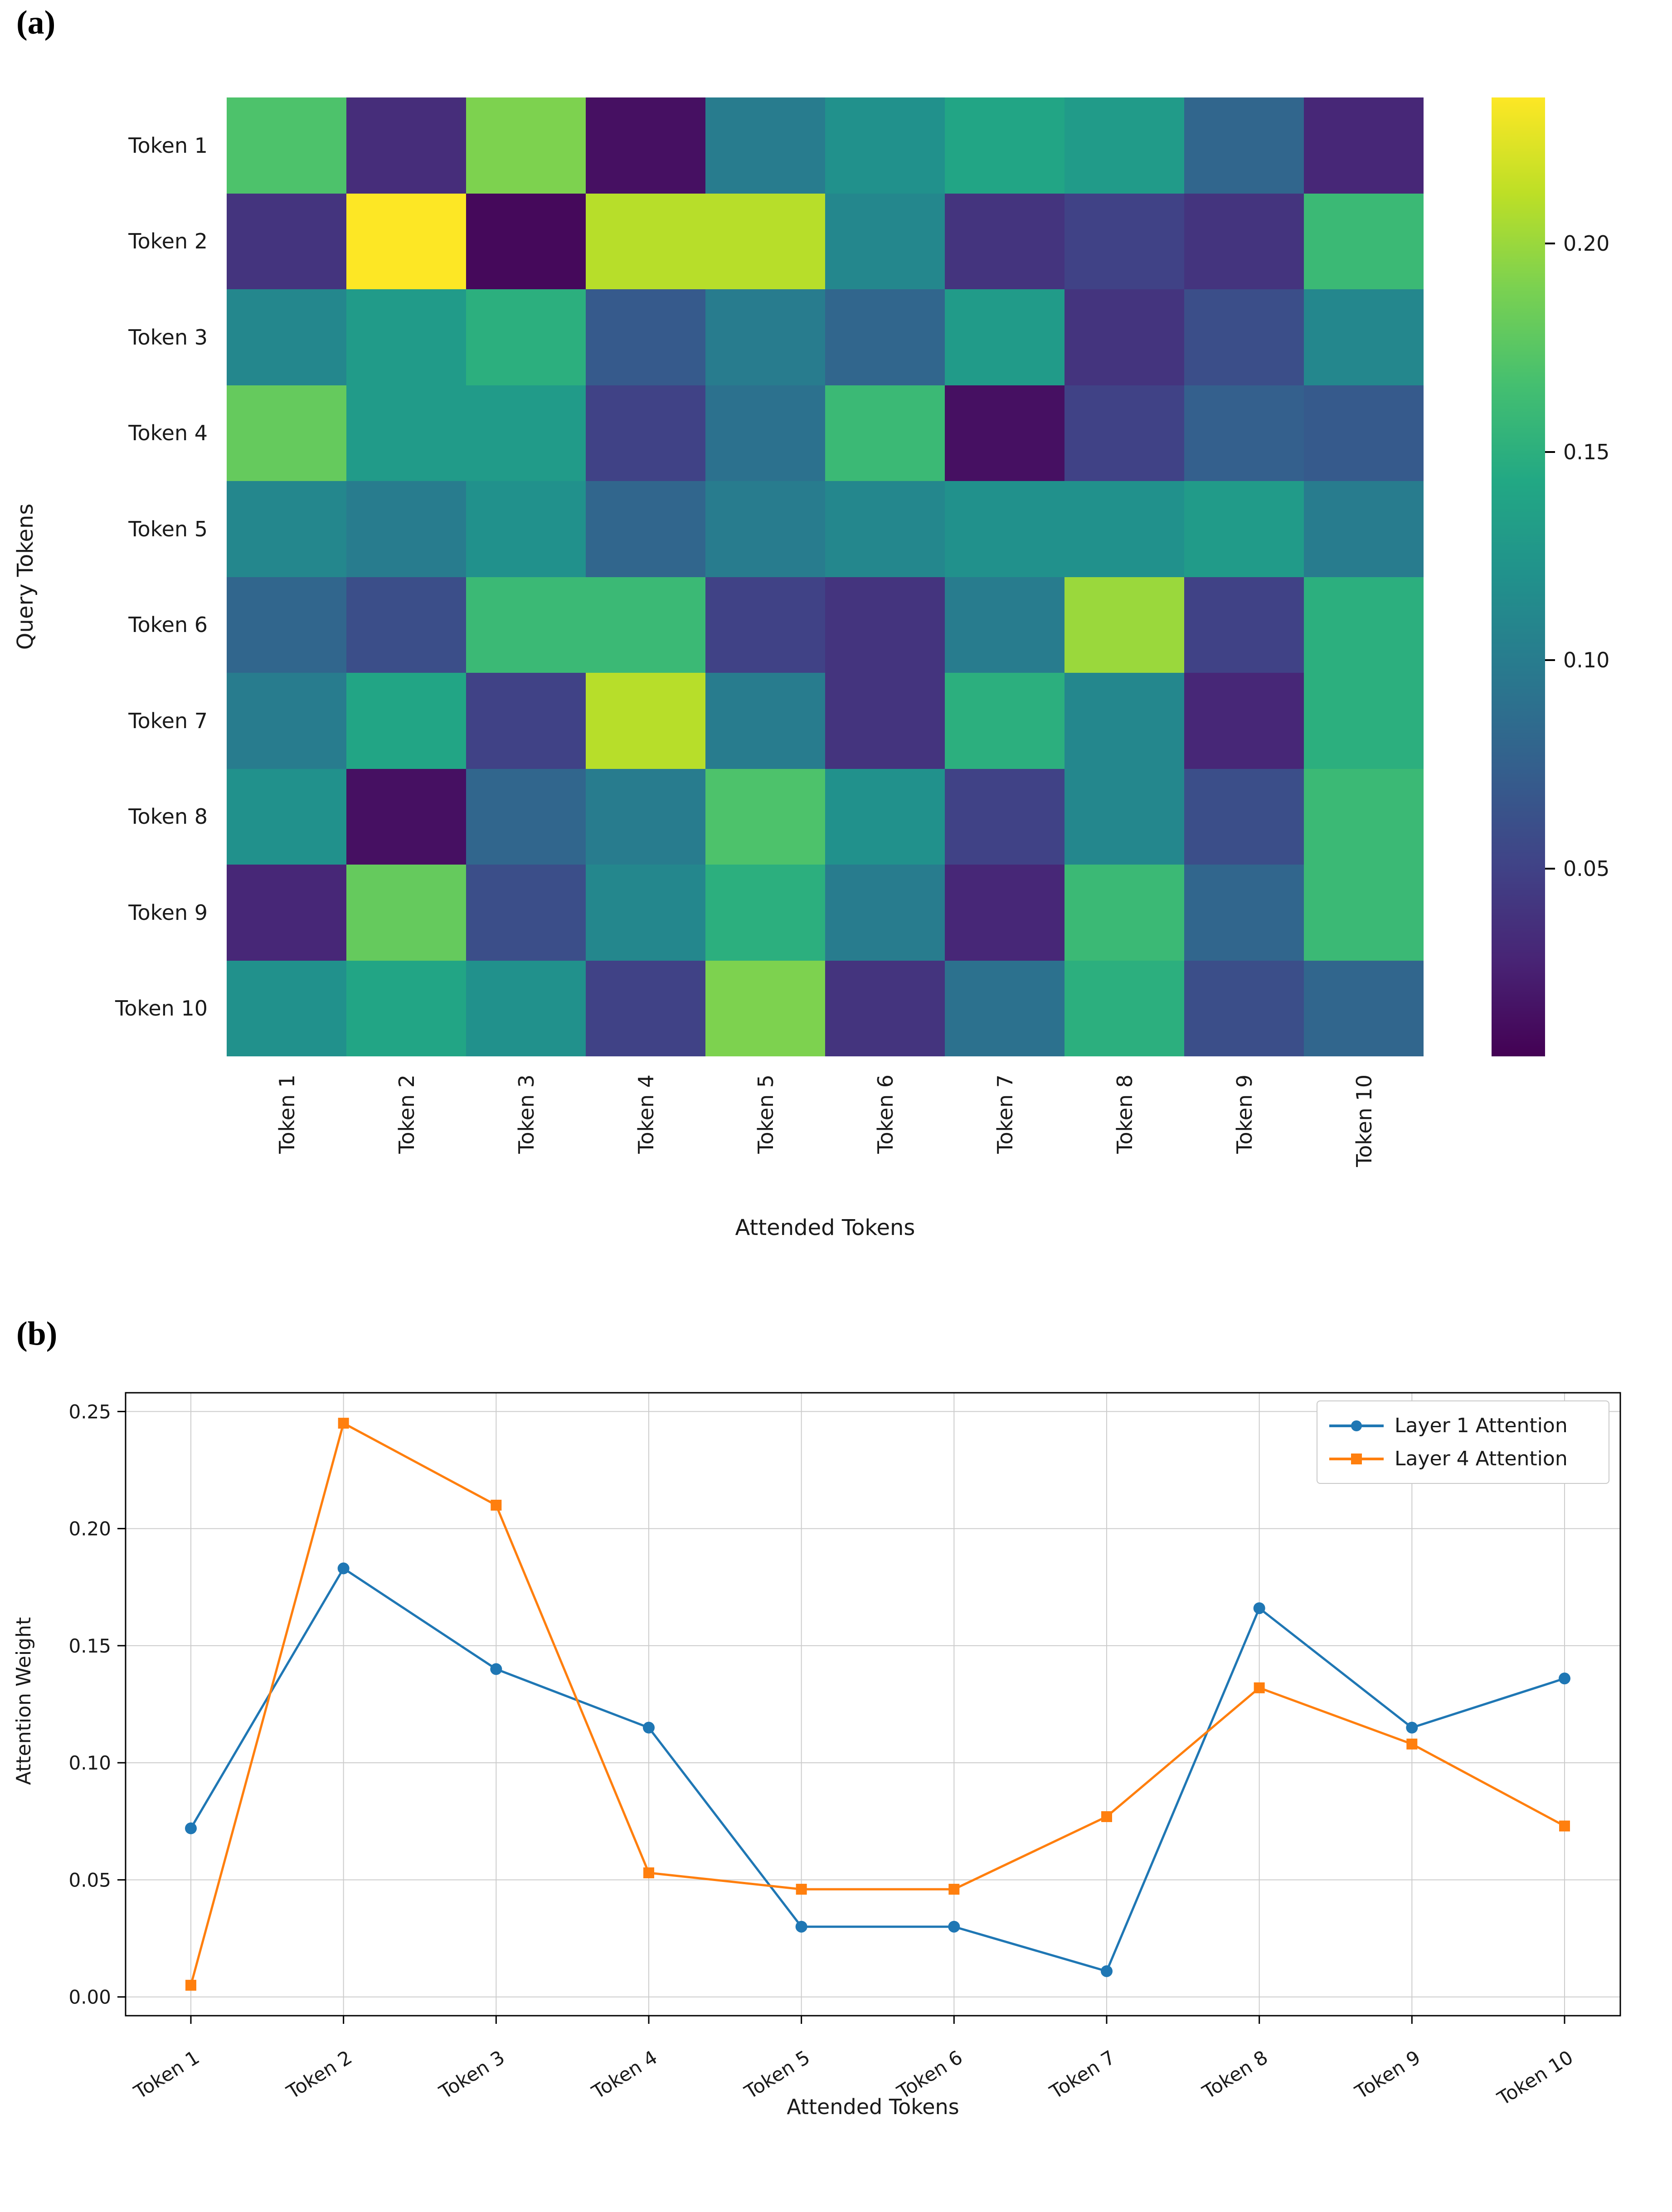  I want to click on heatmap-y-tick-label: Token 2, so click(168, 241).